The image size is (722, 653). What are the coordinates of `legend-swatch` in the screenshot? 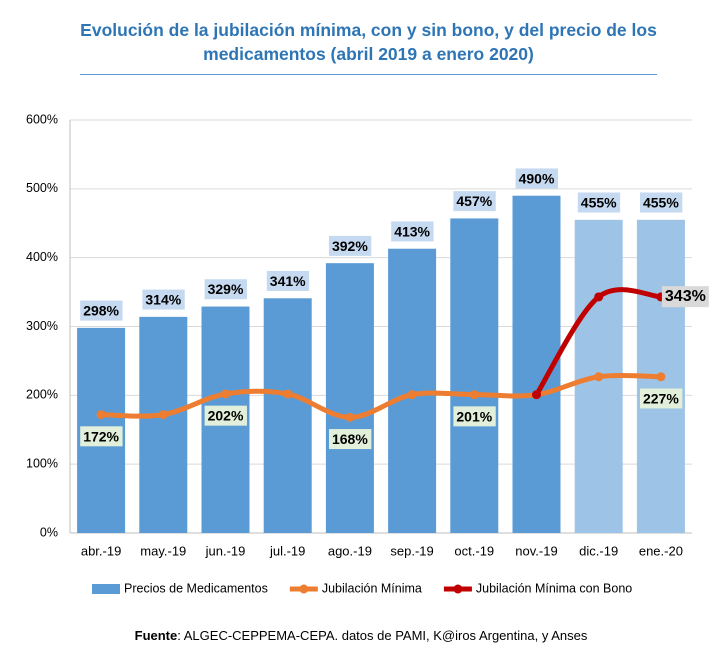 It's located at (106, 589).